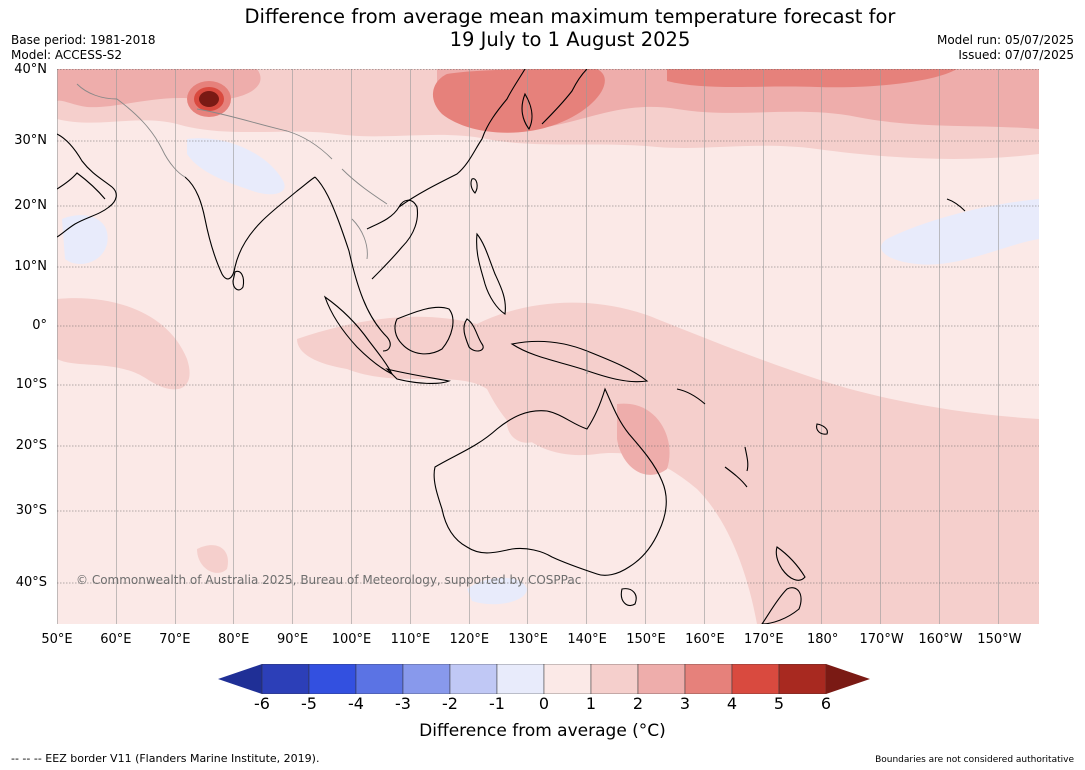 This screenshot has width=1085, height=770. What do you see at coordinates (356, 703) in the screenshot?
I see `colorbar-tick-label: -4` at bounding box center [356, 703].